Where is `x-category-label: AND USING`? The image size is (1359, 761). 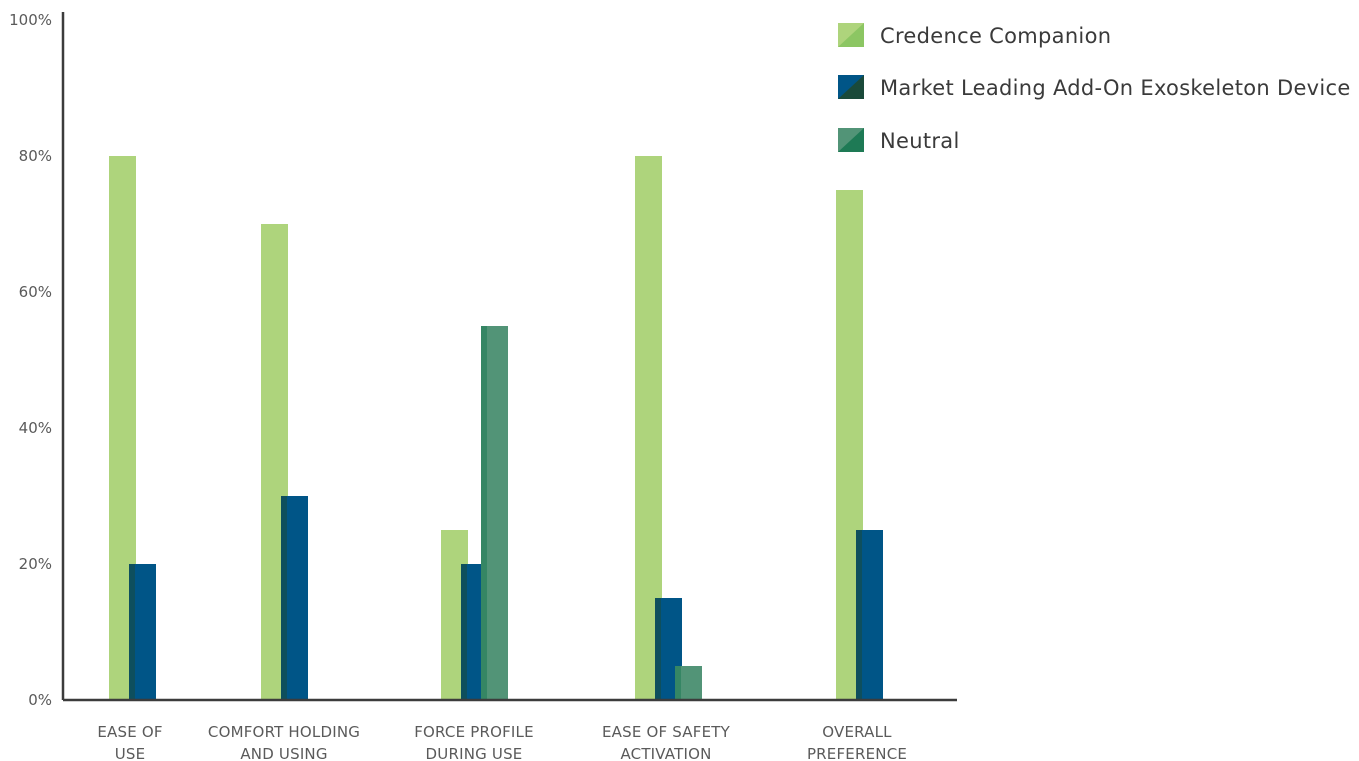 x-category-label: AND USING is located at coordinates (283, 753).